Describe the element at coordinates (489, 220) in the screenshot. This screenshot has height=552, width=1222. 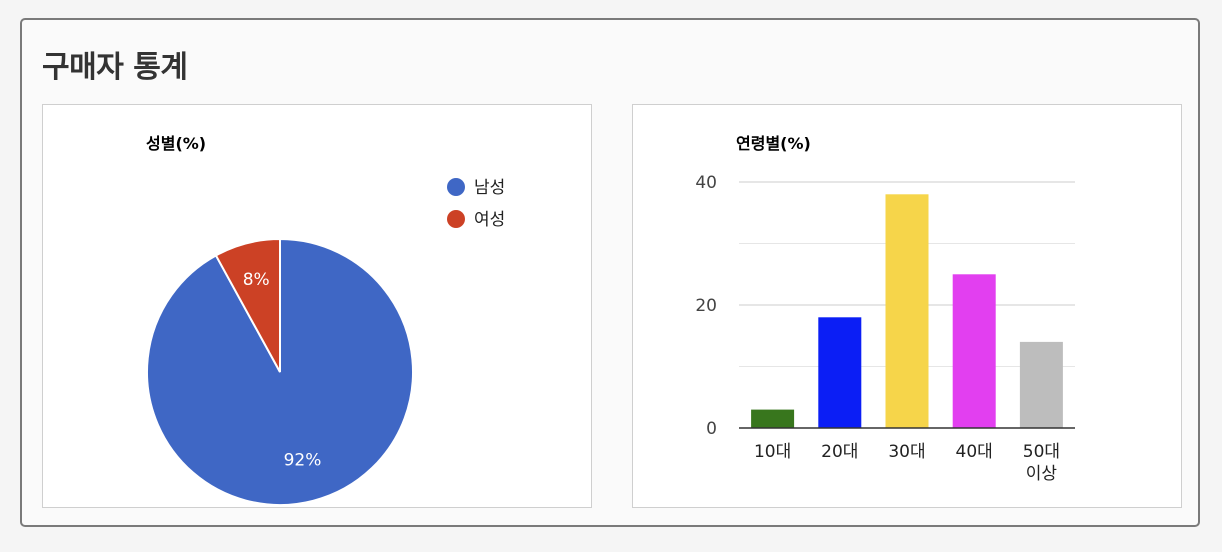
I see `legend-label-female: 여성` at that location.